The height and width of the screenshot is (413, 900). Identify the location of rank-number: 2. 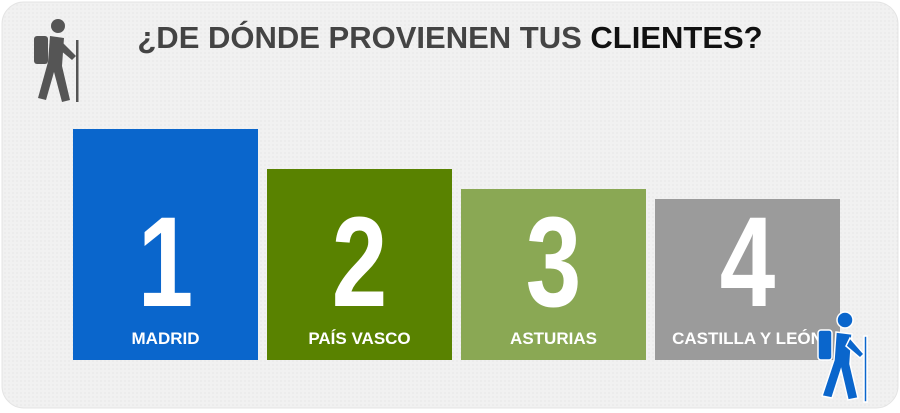
(360, 262).